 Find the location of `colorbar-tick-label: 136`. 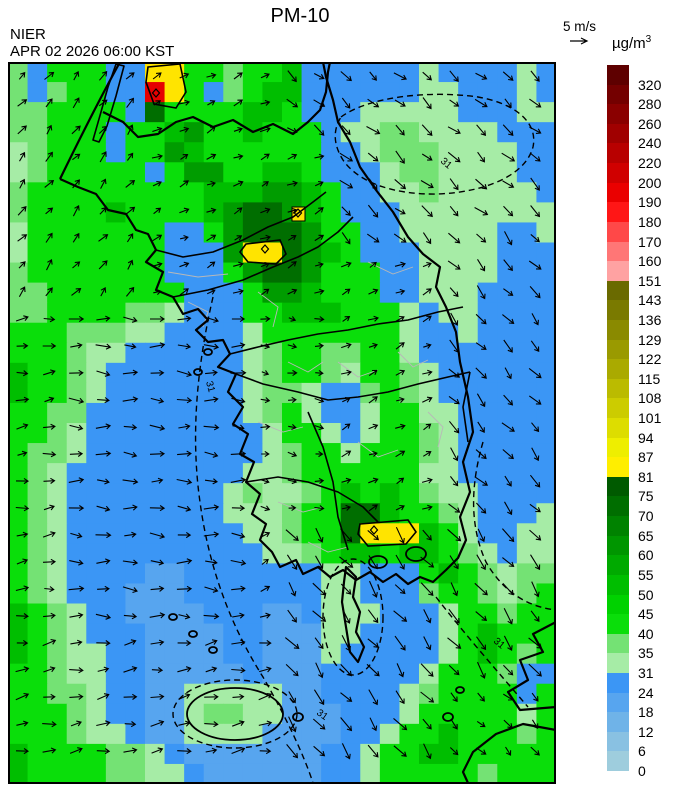

colorbar-tick-label: 136 is located at coordinates (650, 319).